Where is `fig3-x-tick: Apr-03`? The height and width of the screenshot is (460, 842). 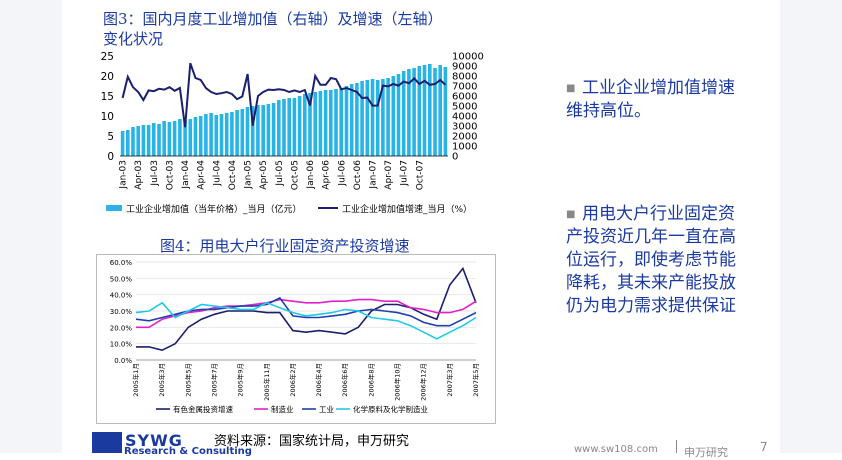
fig3-x-tick: Apr-03 is located at coordinates (139, 175).